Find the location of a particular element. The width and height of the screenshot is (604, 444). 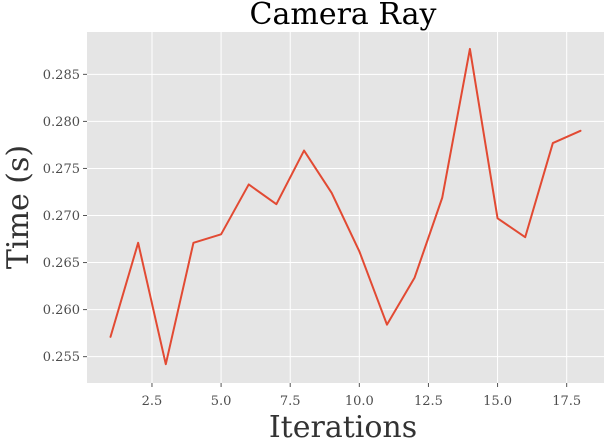

y-tick-label: 0.270 is located at coordinates (61, 216).